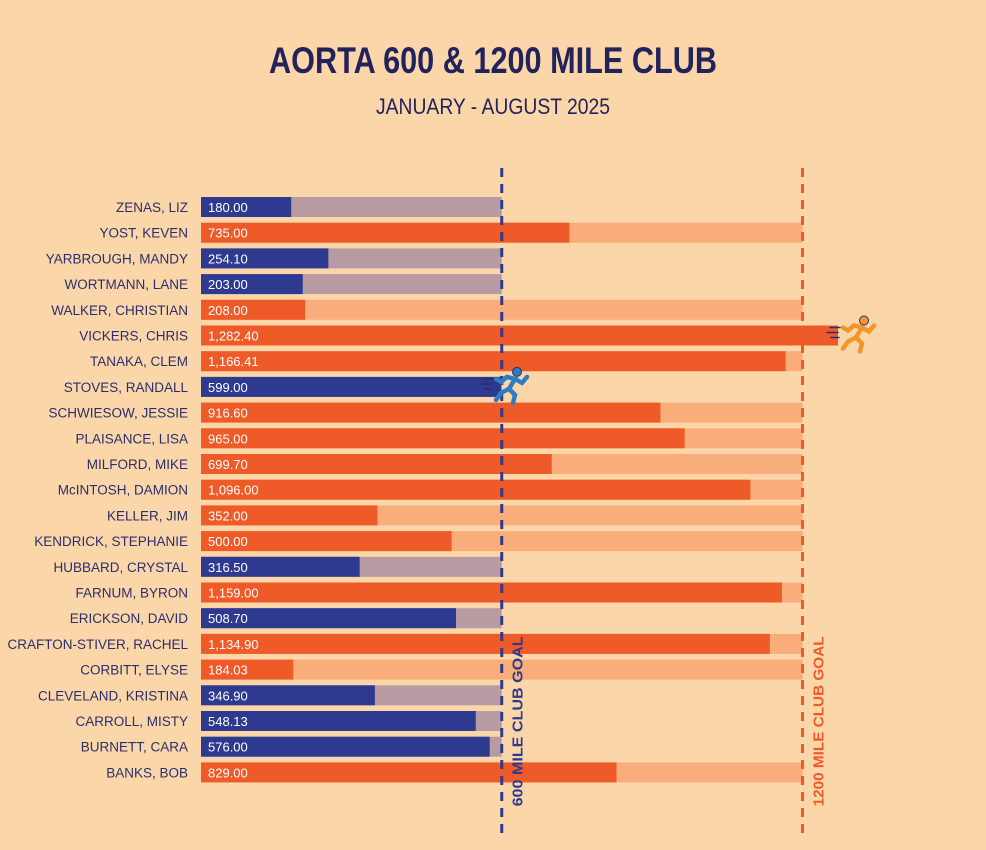 This screenshot has width=986, height=850. Describe the element at coordinates (228, 670) in the screenshot. I see `bar-value-label: 184.03` at that location.